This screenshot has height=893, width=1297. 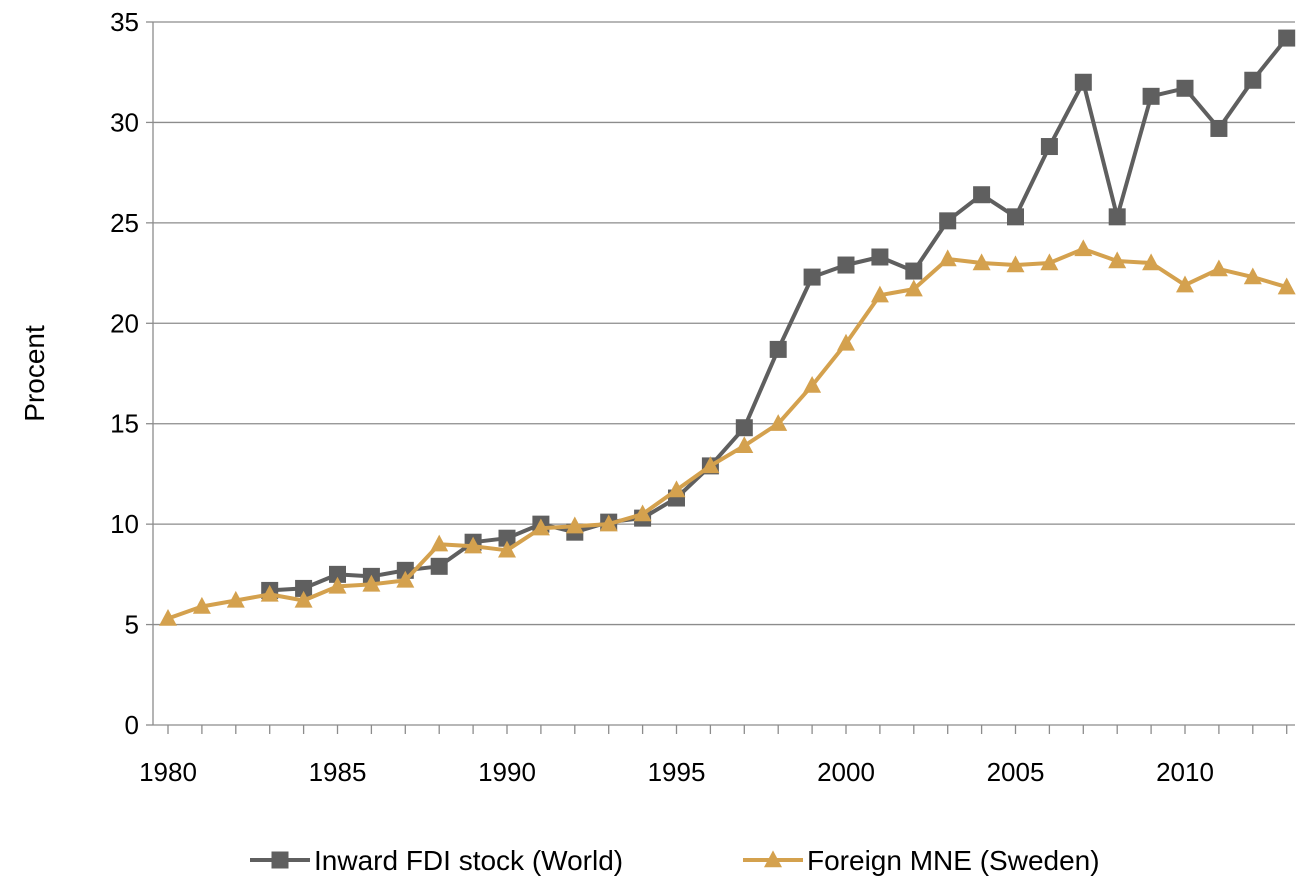 What do you see at coordinates (132, 625) in the screenshot?
I see `y-tick-label: 5` at bounding box center [132, 625].